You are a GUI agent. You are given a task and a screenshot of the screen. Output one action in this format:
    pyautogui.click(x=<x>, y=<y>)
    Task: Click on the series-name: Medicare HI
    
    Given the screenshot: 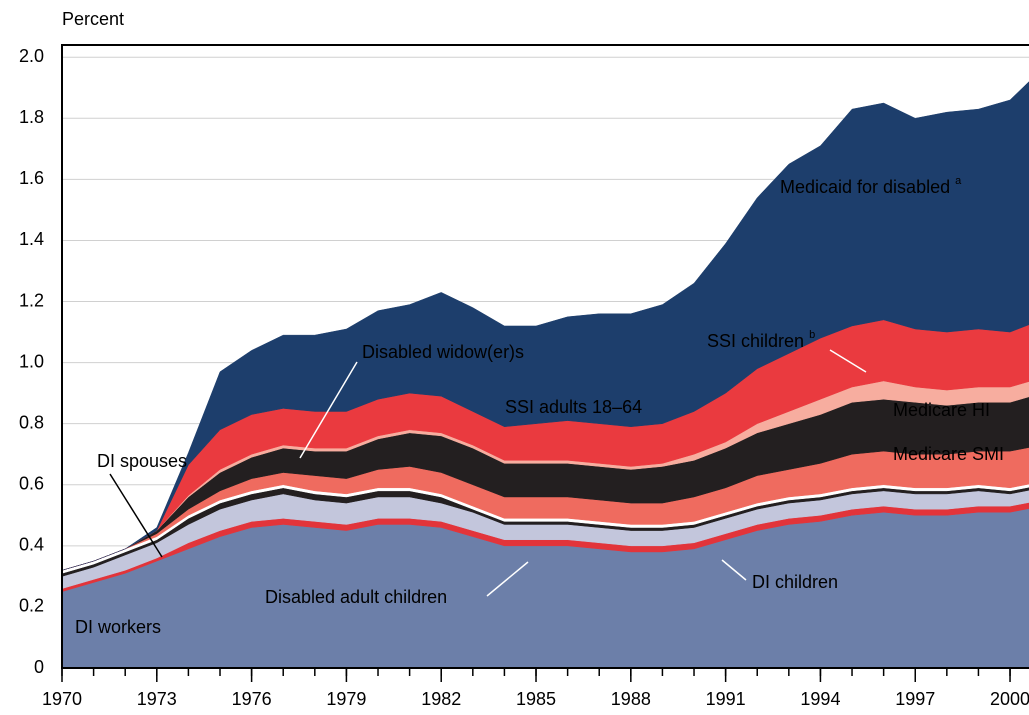 What is the action you would take?
    pyautogui.click(x=941, y=410)
    